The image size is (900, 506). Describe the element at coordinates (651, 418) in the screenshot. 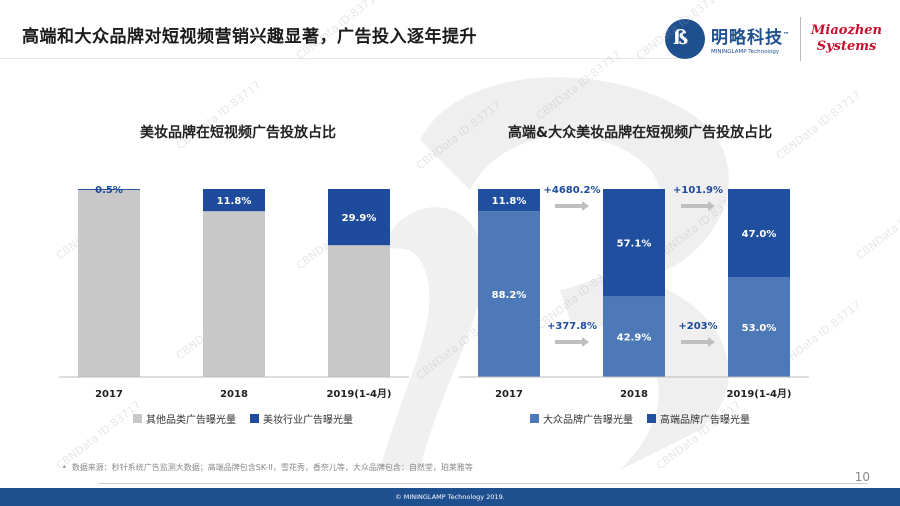

I see `legend-swatch-high-end` at that location.